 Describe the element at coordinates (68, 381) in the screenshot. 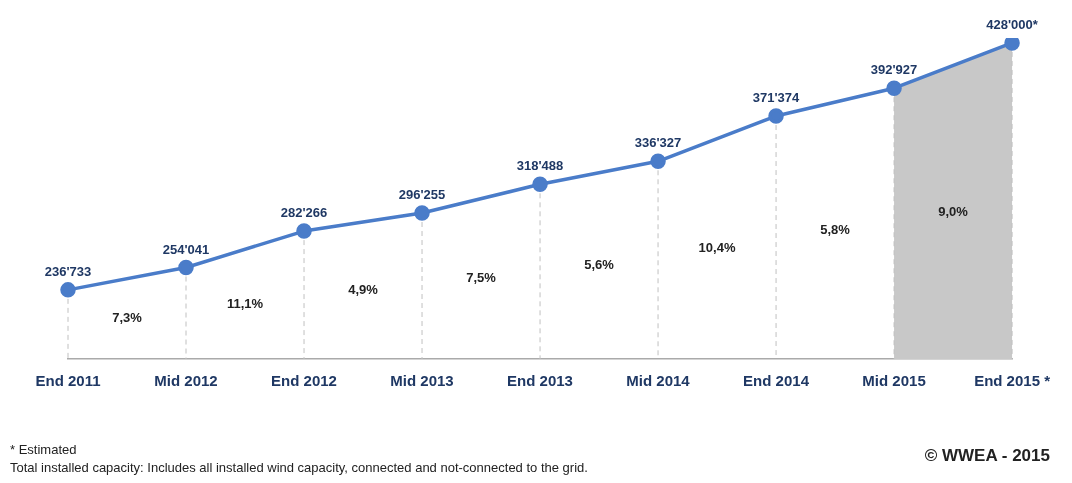

I see `x-tick-label: End 2011` at that location.